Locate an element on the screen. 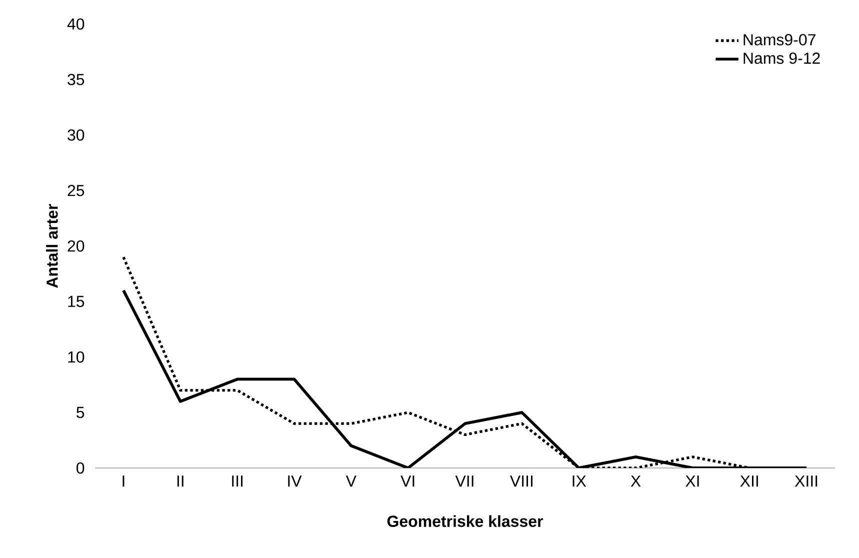 This screenshot has height=558, width=859. x-tick-label: VI is located at coordinates (407, 481).